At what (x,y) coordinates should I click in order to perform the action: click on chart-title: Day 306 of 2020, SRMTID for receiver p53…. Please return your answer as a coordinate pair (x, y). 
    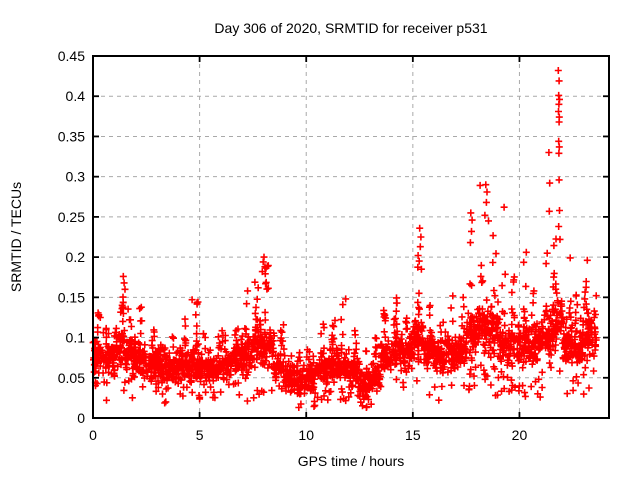
    Looking at the image, I should click on (350, 28).